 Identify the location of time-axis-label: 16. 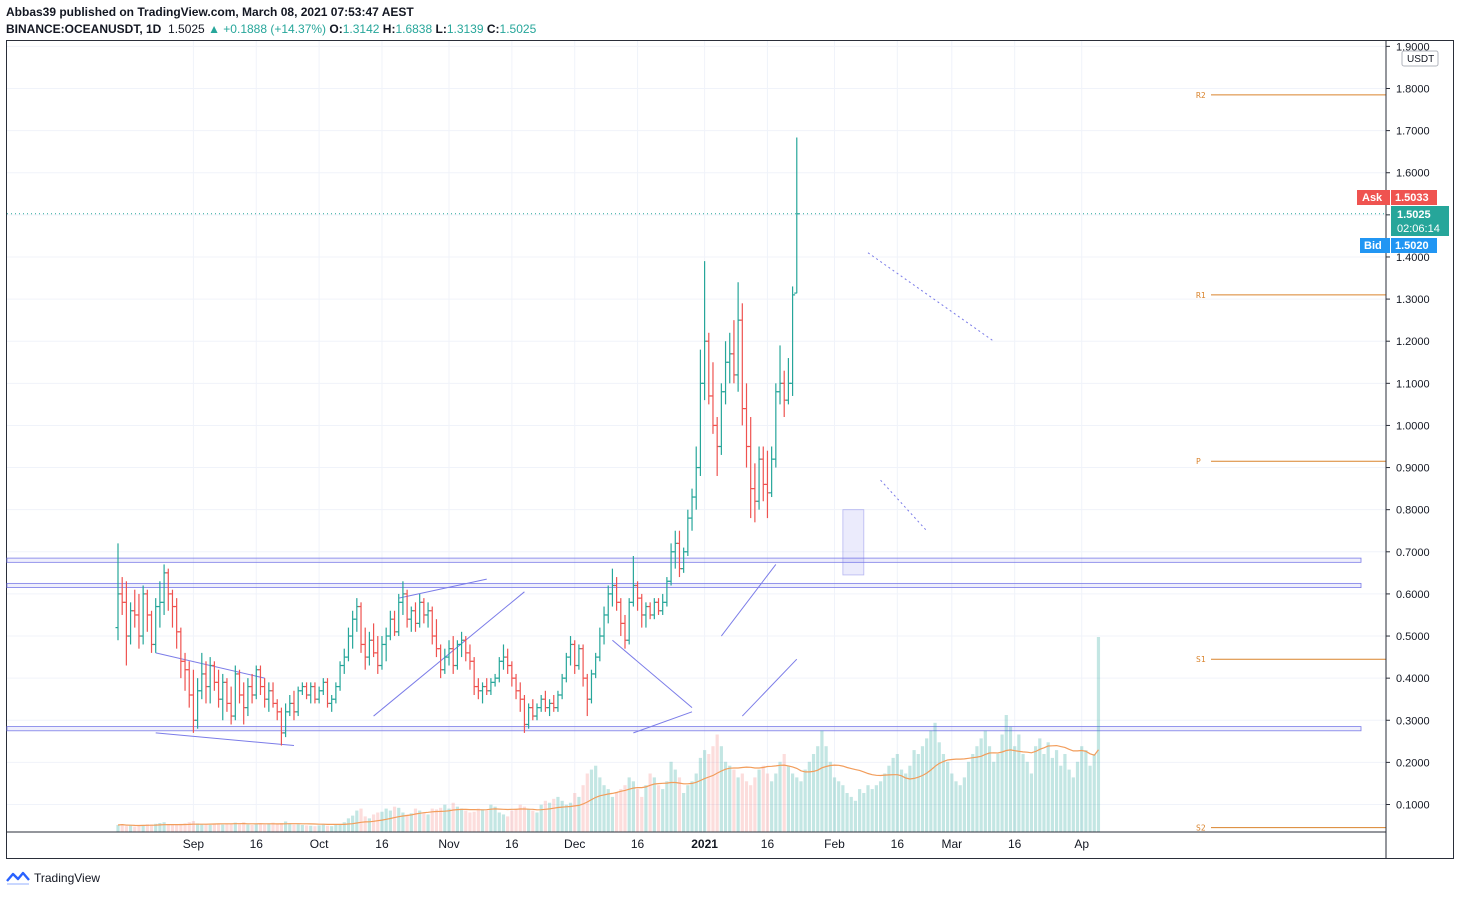
(898, 844).